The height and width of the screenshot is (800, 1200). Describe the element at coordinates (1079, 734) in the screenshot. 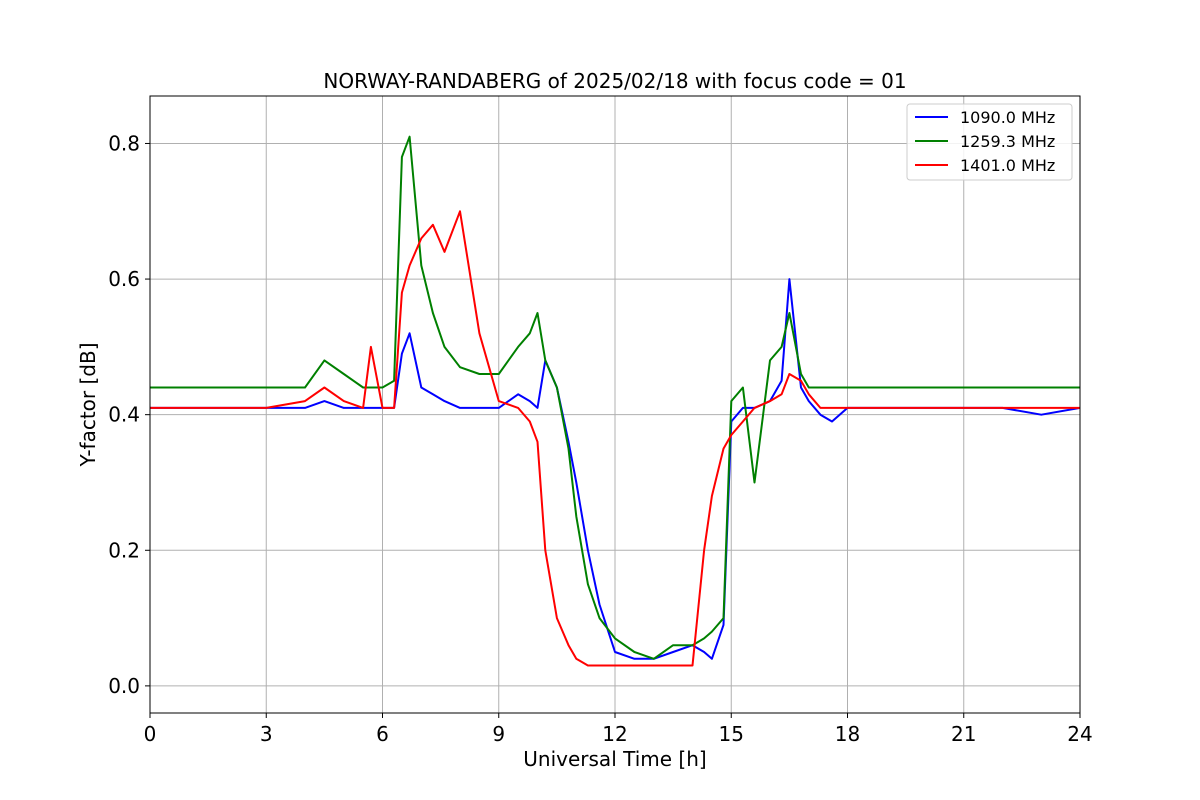

I see `x-tick-label: 24` at that location.